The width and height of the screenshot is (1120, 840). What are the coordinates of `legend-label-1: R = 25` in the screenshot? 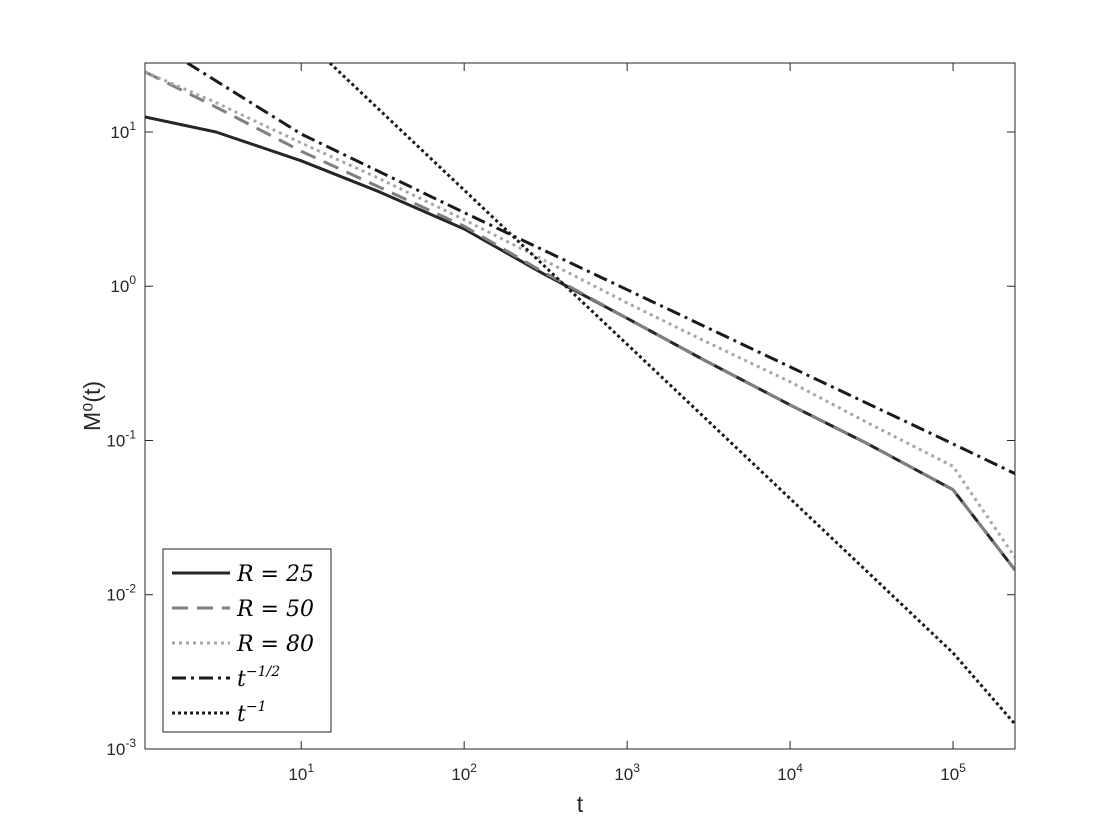 It's located at (275, 574).